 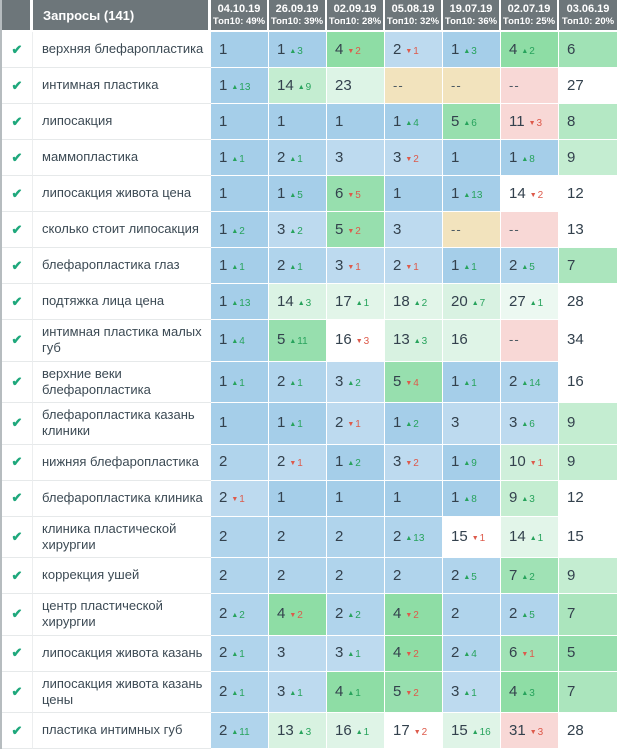 I want to click on position-cell: 2 ▲13, so click(x=414, y=537).